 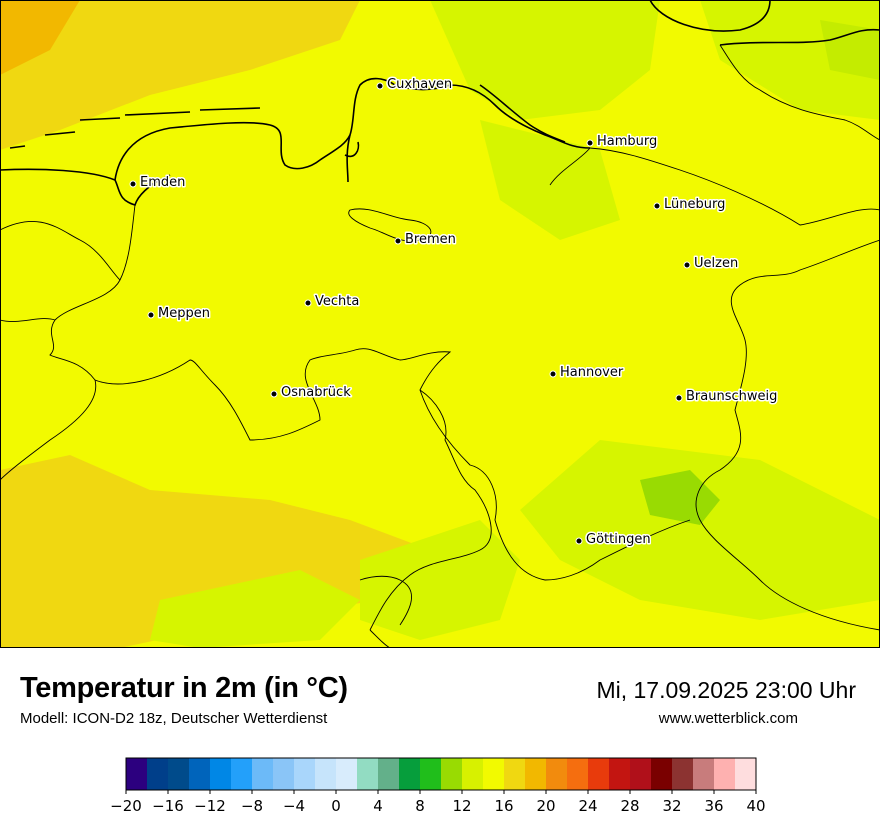 What do you see at coordinates (545, 806) in the screenshot?
I see `legend-tick-label: 20` at bounding box center [545, 806].